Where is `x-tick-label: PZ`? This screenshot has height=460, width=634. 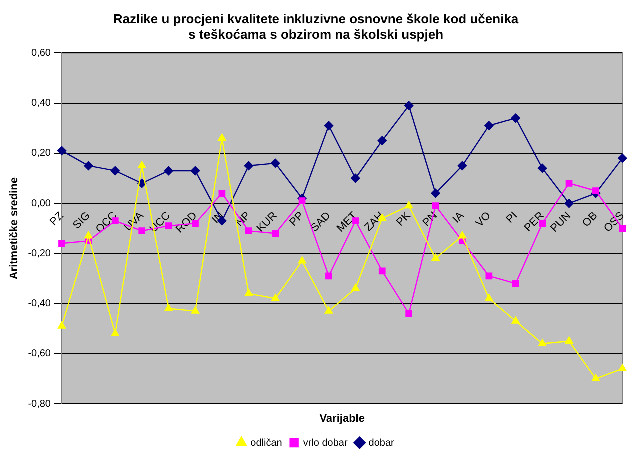 x-tick-label: PZ is located at coordinates (57, 219).